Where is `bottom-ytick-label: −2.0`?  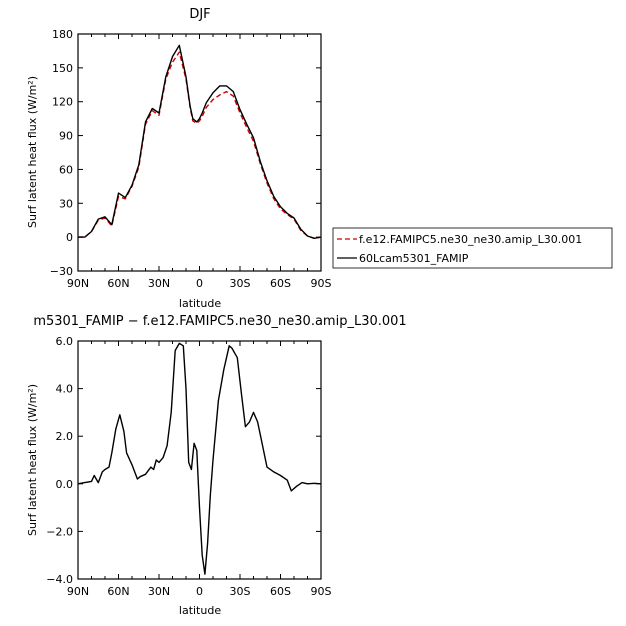 bottom-ytick-label: −2.0 is located at coordinates (59, 531).